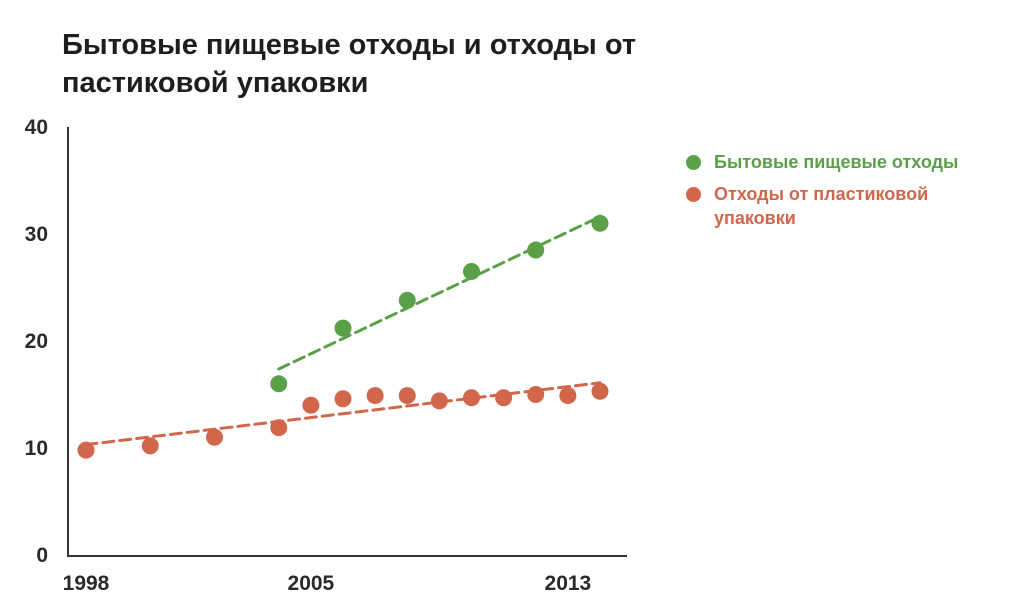 This screenshot has height=611, width=1024. What do you see at coordinates (836, 162) in the screenshot?
I see `legend-label-food-waste: Бытовые пищевые отходы` at bounding box center [836, 162].